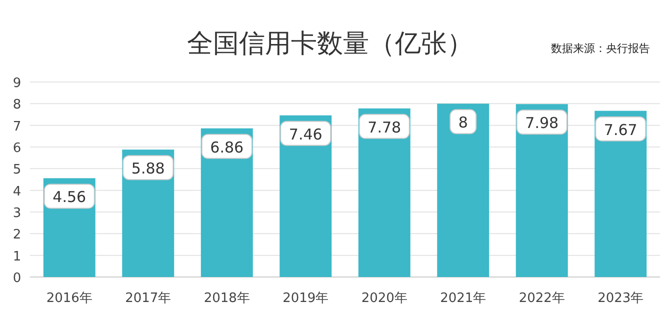 This screenshot has width=671, height=325. I want to click on y-tick-label: 8, so click(17, 105).